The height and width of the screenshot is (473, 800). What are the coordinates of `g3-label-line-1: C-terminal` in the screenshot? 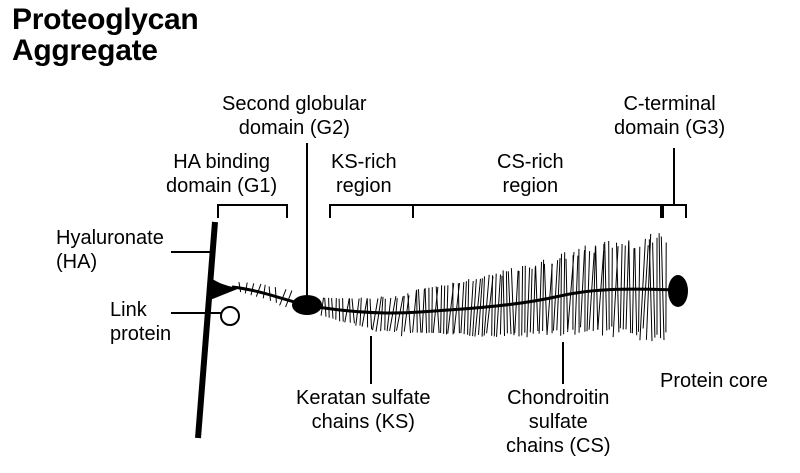 It's located at (669, 104).